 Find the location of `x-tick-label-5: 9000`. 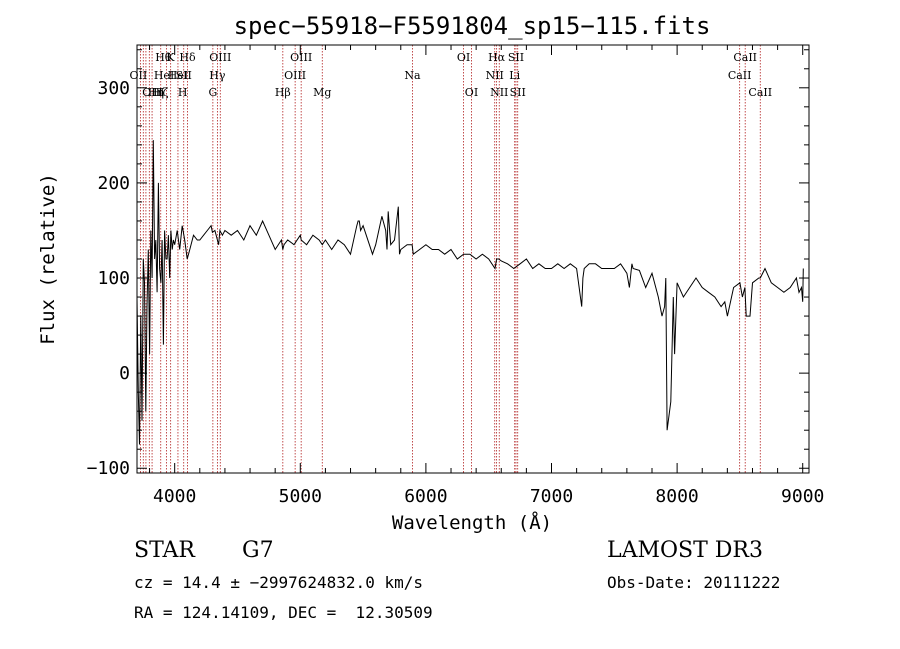

x-tick-label-5: 9000 is located at coordinates (802, 496).